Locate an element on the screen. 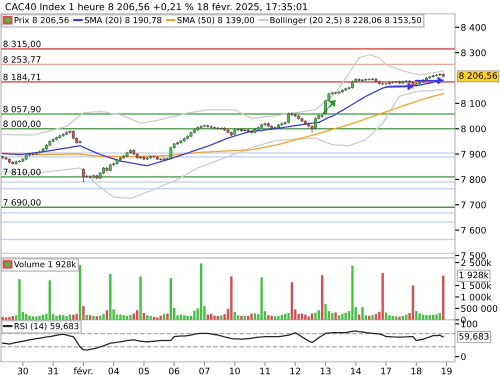 The height and width of the screenshot is (375, 500). legend-label: RSI (14) 59,683 is located at coordinates (46, 326).